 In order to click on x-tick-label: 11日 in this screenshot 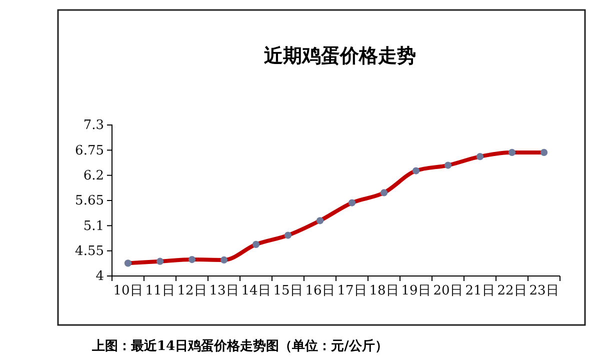, I will do `click(160, 291)`.